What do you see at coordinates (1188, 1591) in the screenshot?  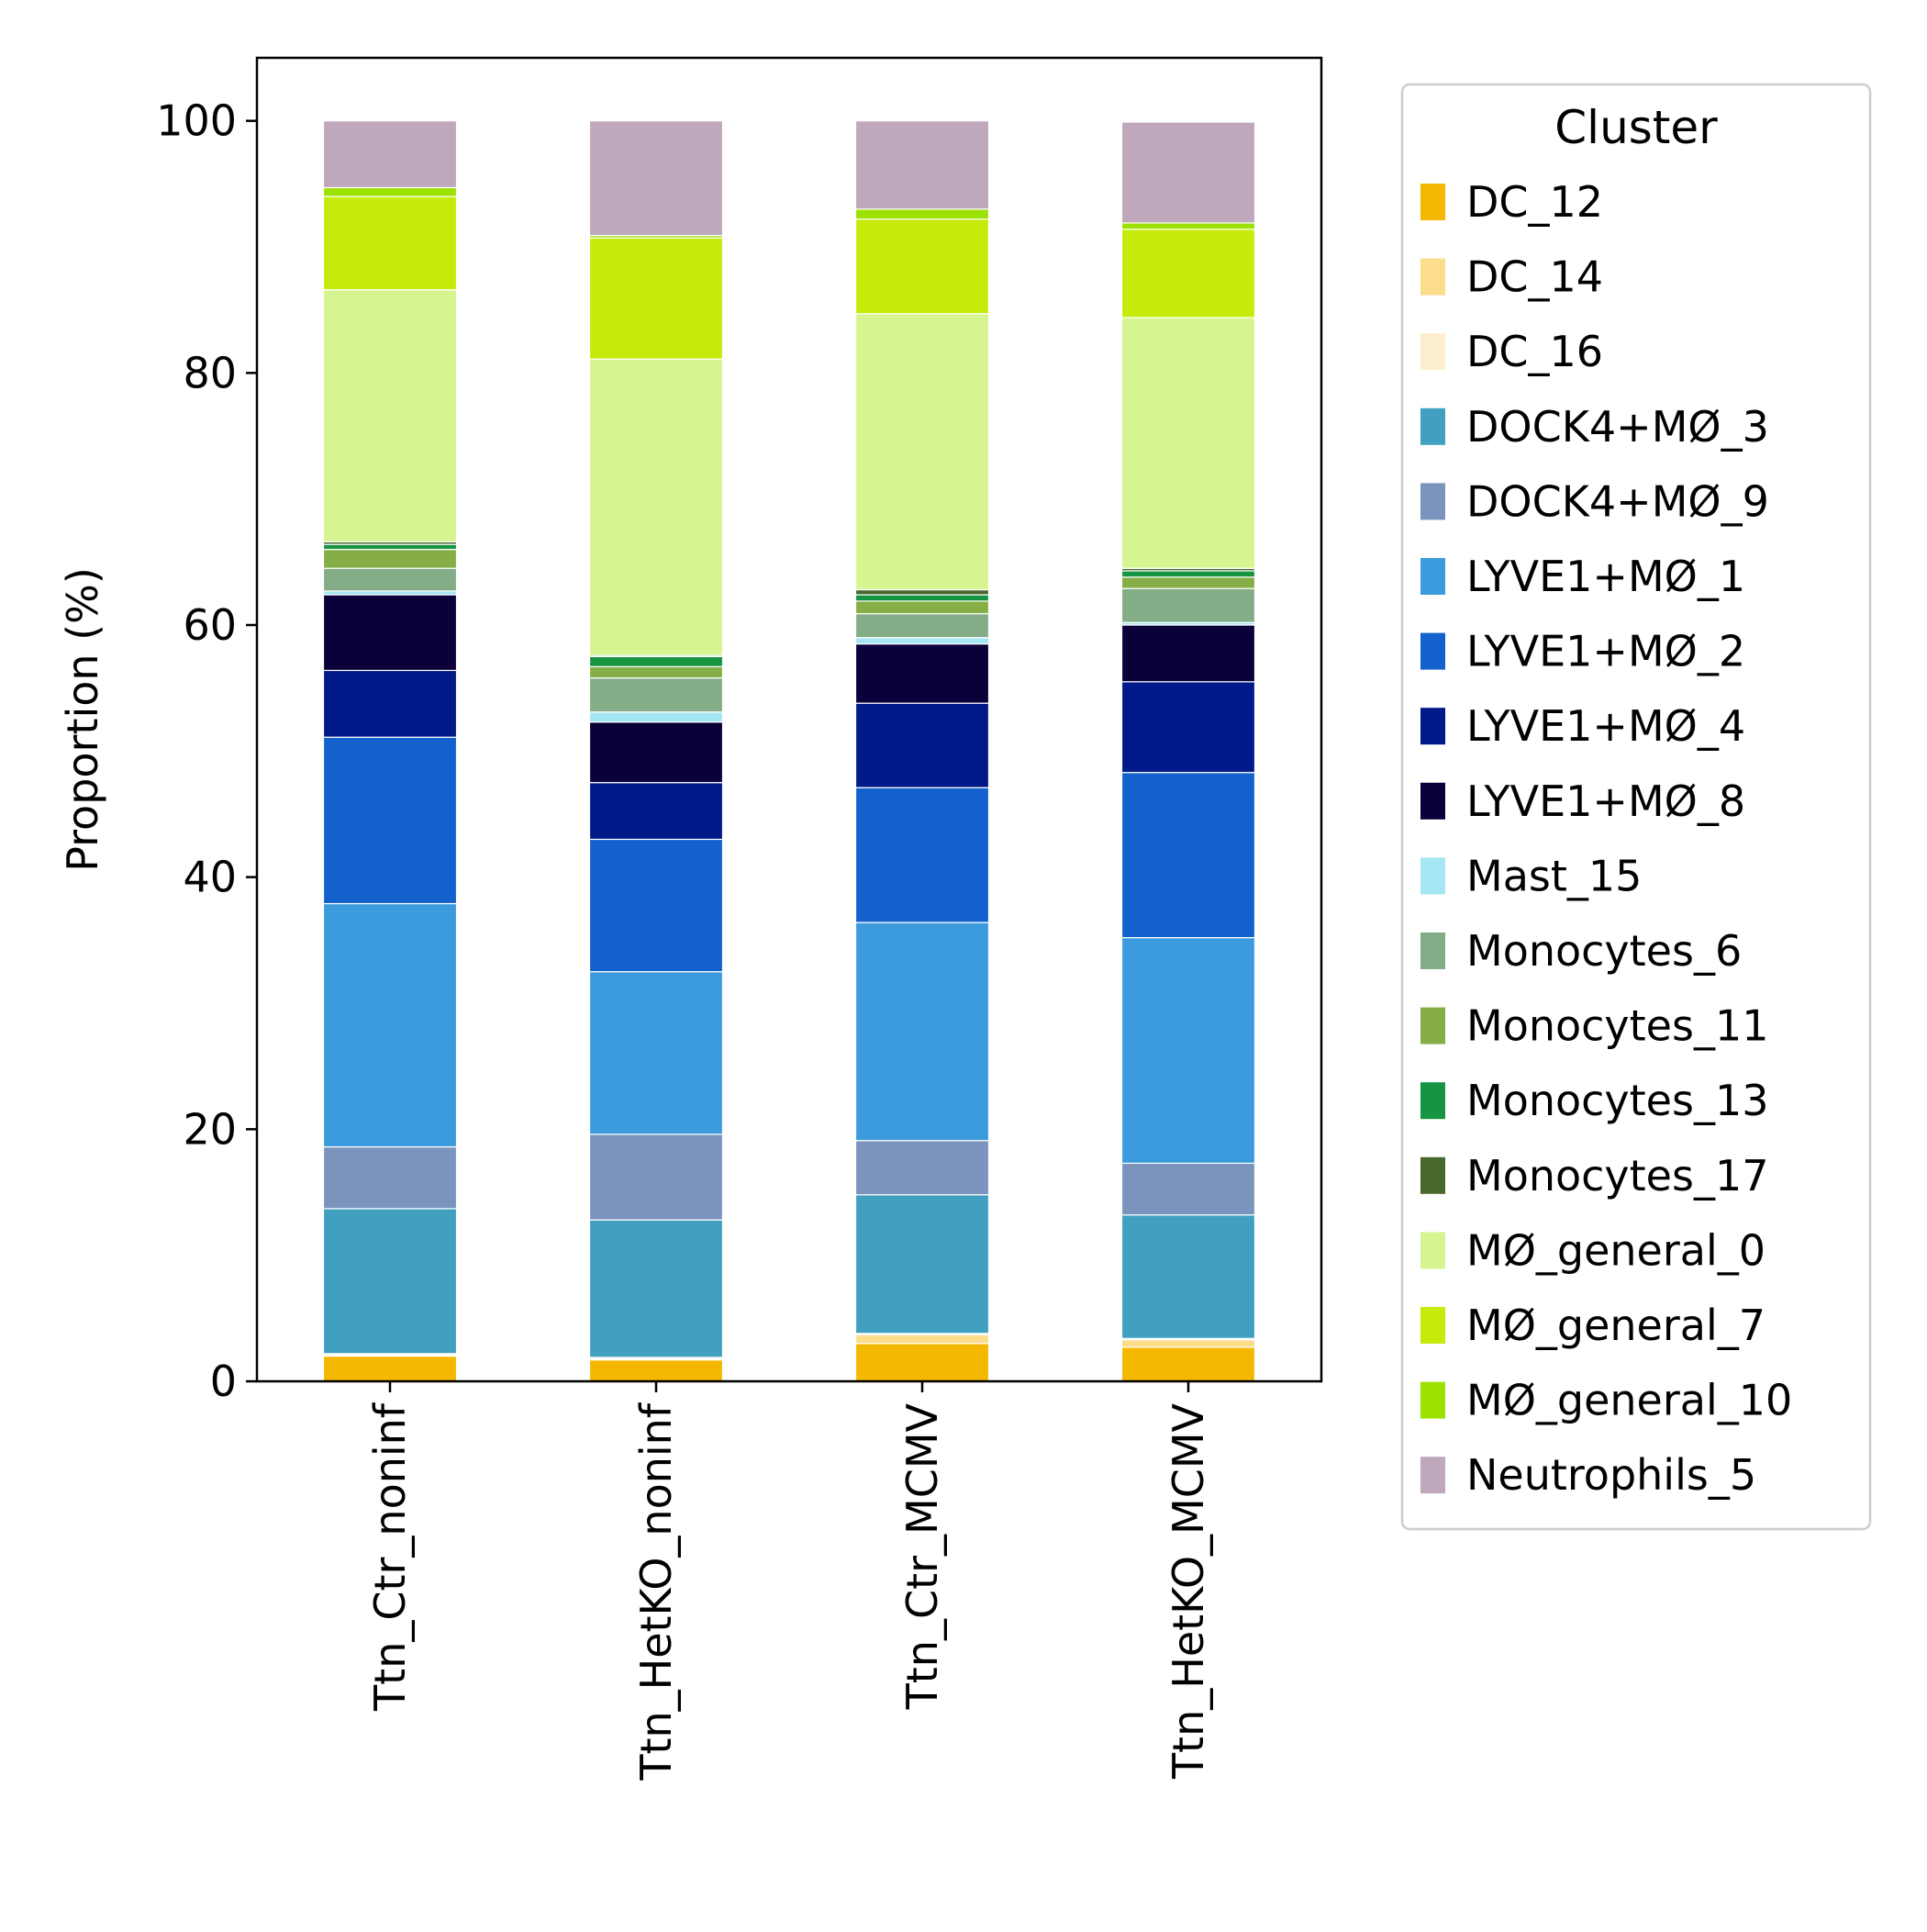 I see `x-tick-label-3: Ttn_HetKO_MCMV` at bounding box center [1188, 1591].